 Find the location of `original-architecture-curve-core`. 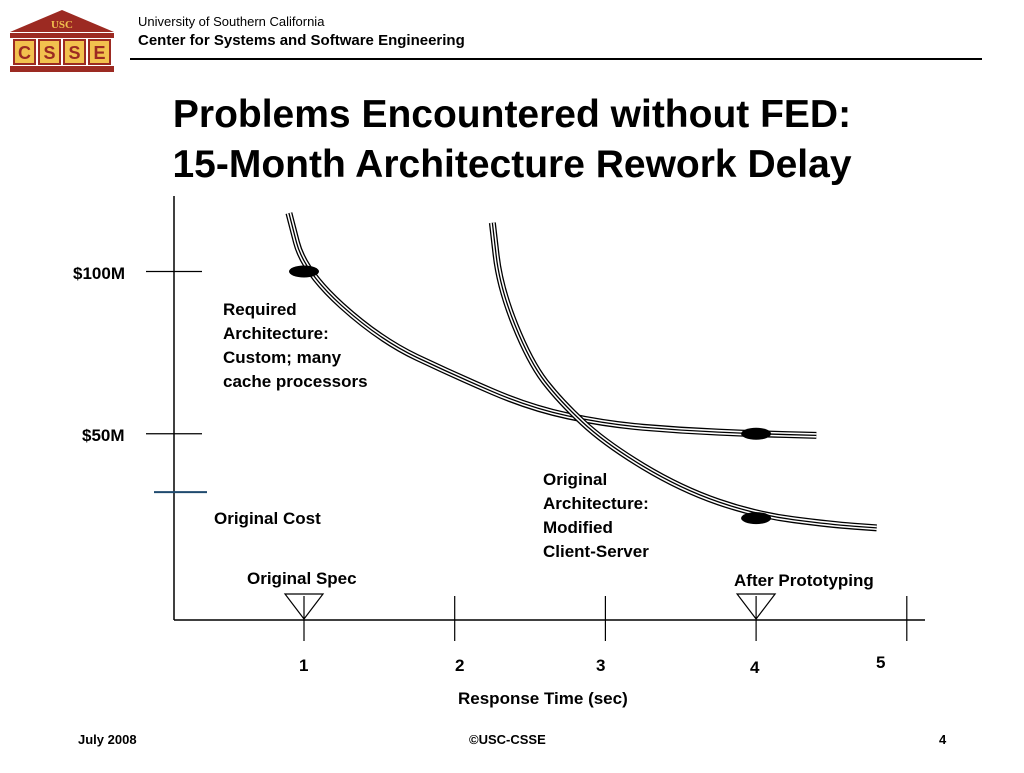

original-architecture-curve-core is located at coordinates (684, 375).